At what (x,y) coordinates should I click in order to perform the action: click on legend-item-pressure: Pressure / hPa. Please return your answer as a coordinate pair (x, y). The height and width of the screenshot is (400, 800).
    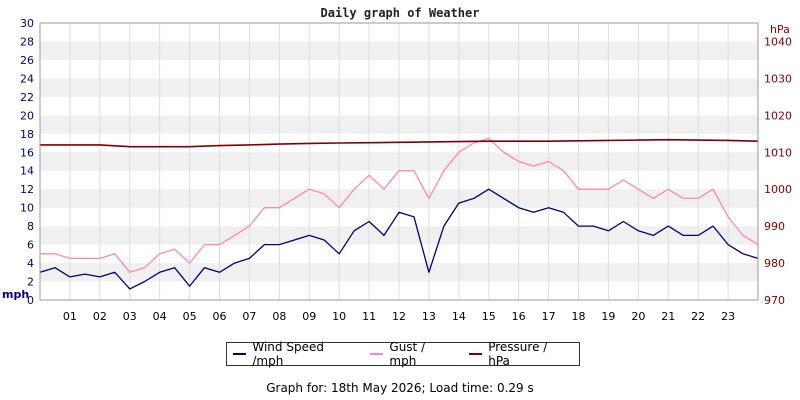
    Looking at the image, I should click on (518, 354).